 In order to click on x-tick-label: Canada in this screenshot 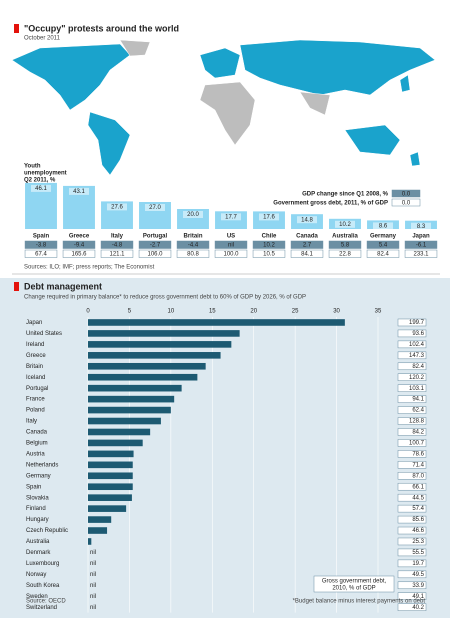, I will do `click(307, 237)`.